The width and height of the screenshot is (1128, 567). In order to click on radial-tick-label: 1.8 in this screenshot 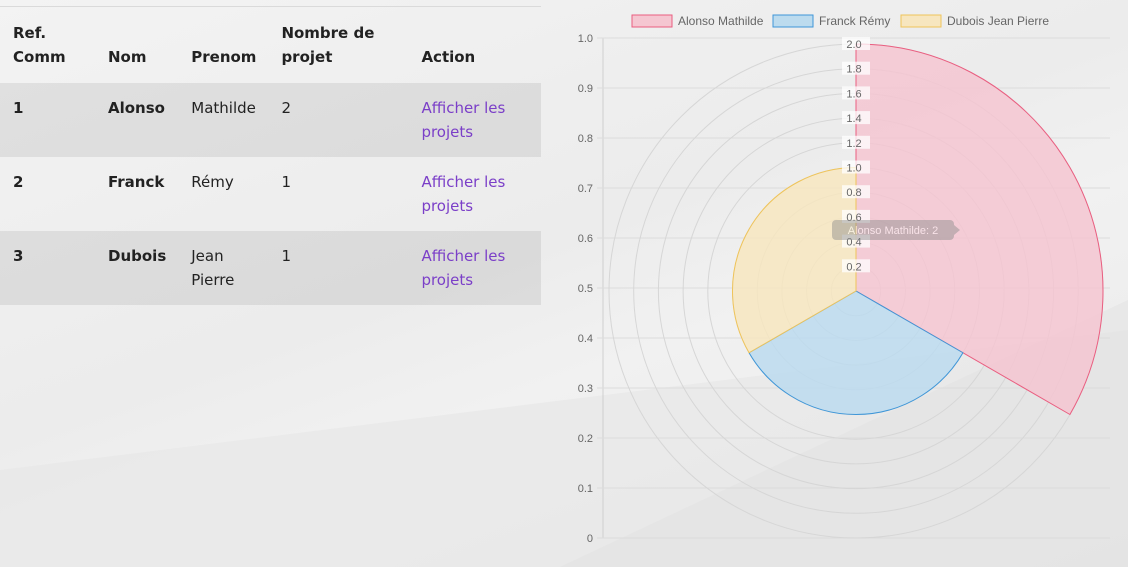, I will do `click(853, 70)`.